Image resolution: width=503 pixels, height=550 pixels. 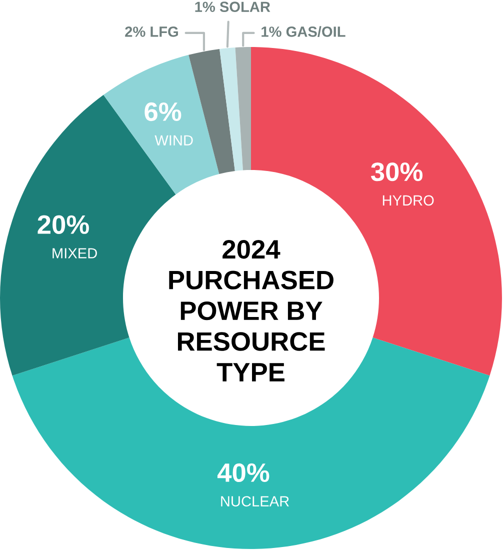 I want to click on slice-label: 1% GAS/OIL, so click(x=304, y=32).